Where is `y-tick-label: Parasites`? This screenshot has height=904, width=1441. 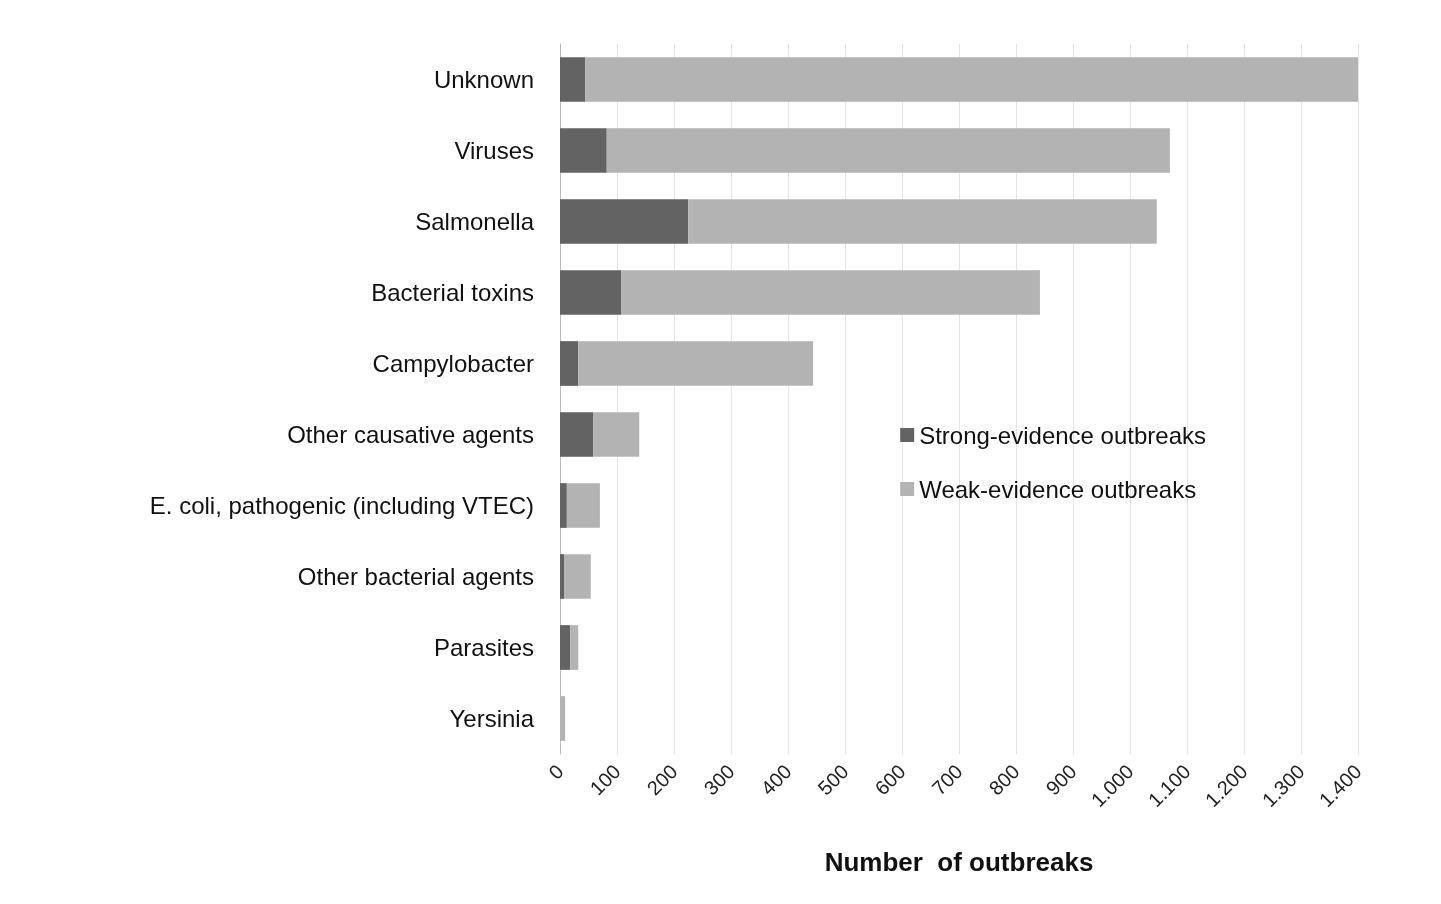 y-tick-label: Parasites is located at coordinates (483, 647).